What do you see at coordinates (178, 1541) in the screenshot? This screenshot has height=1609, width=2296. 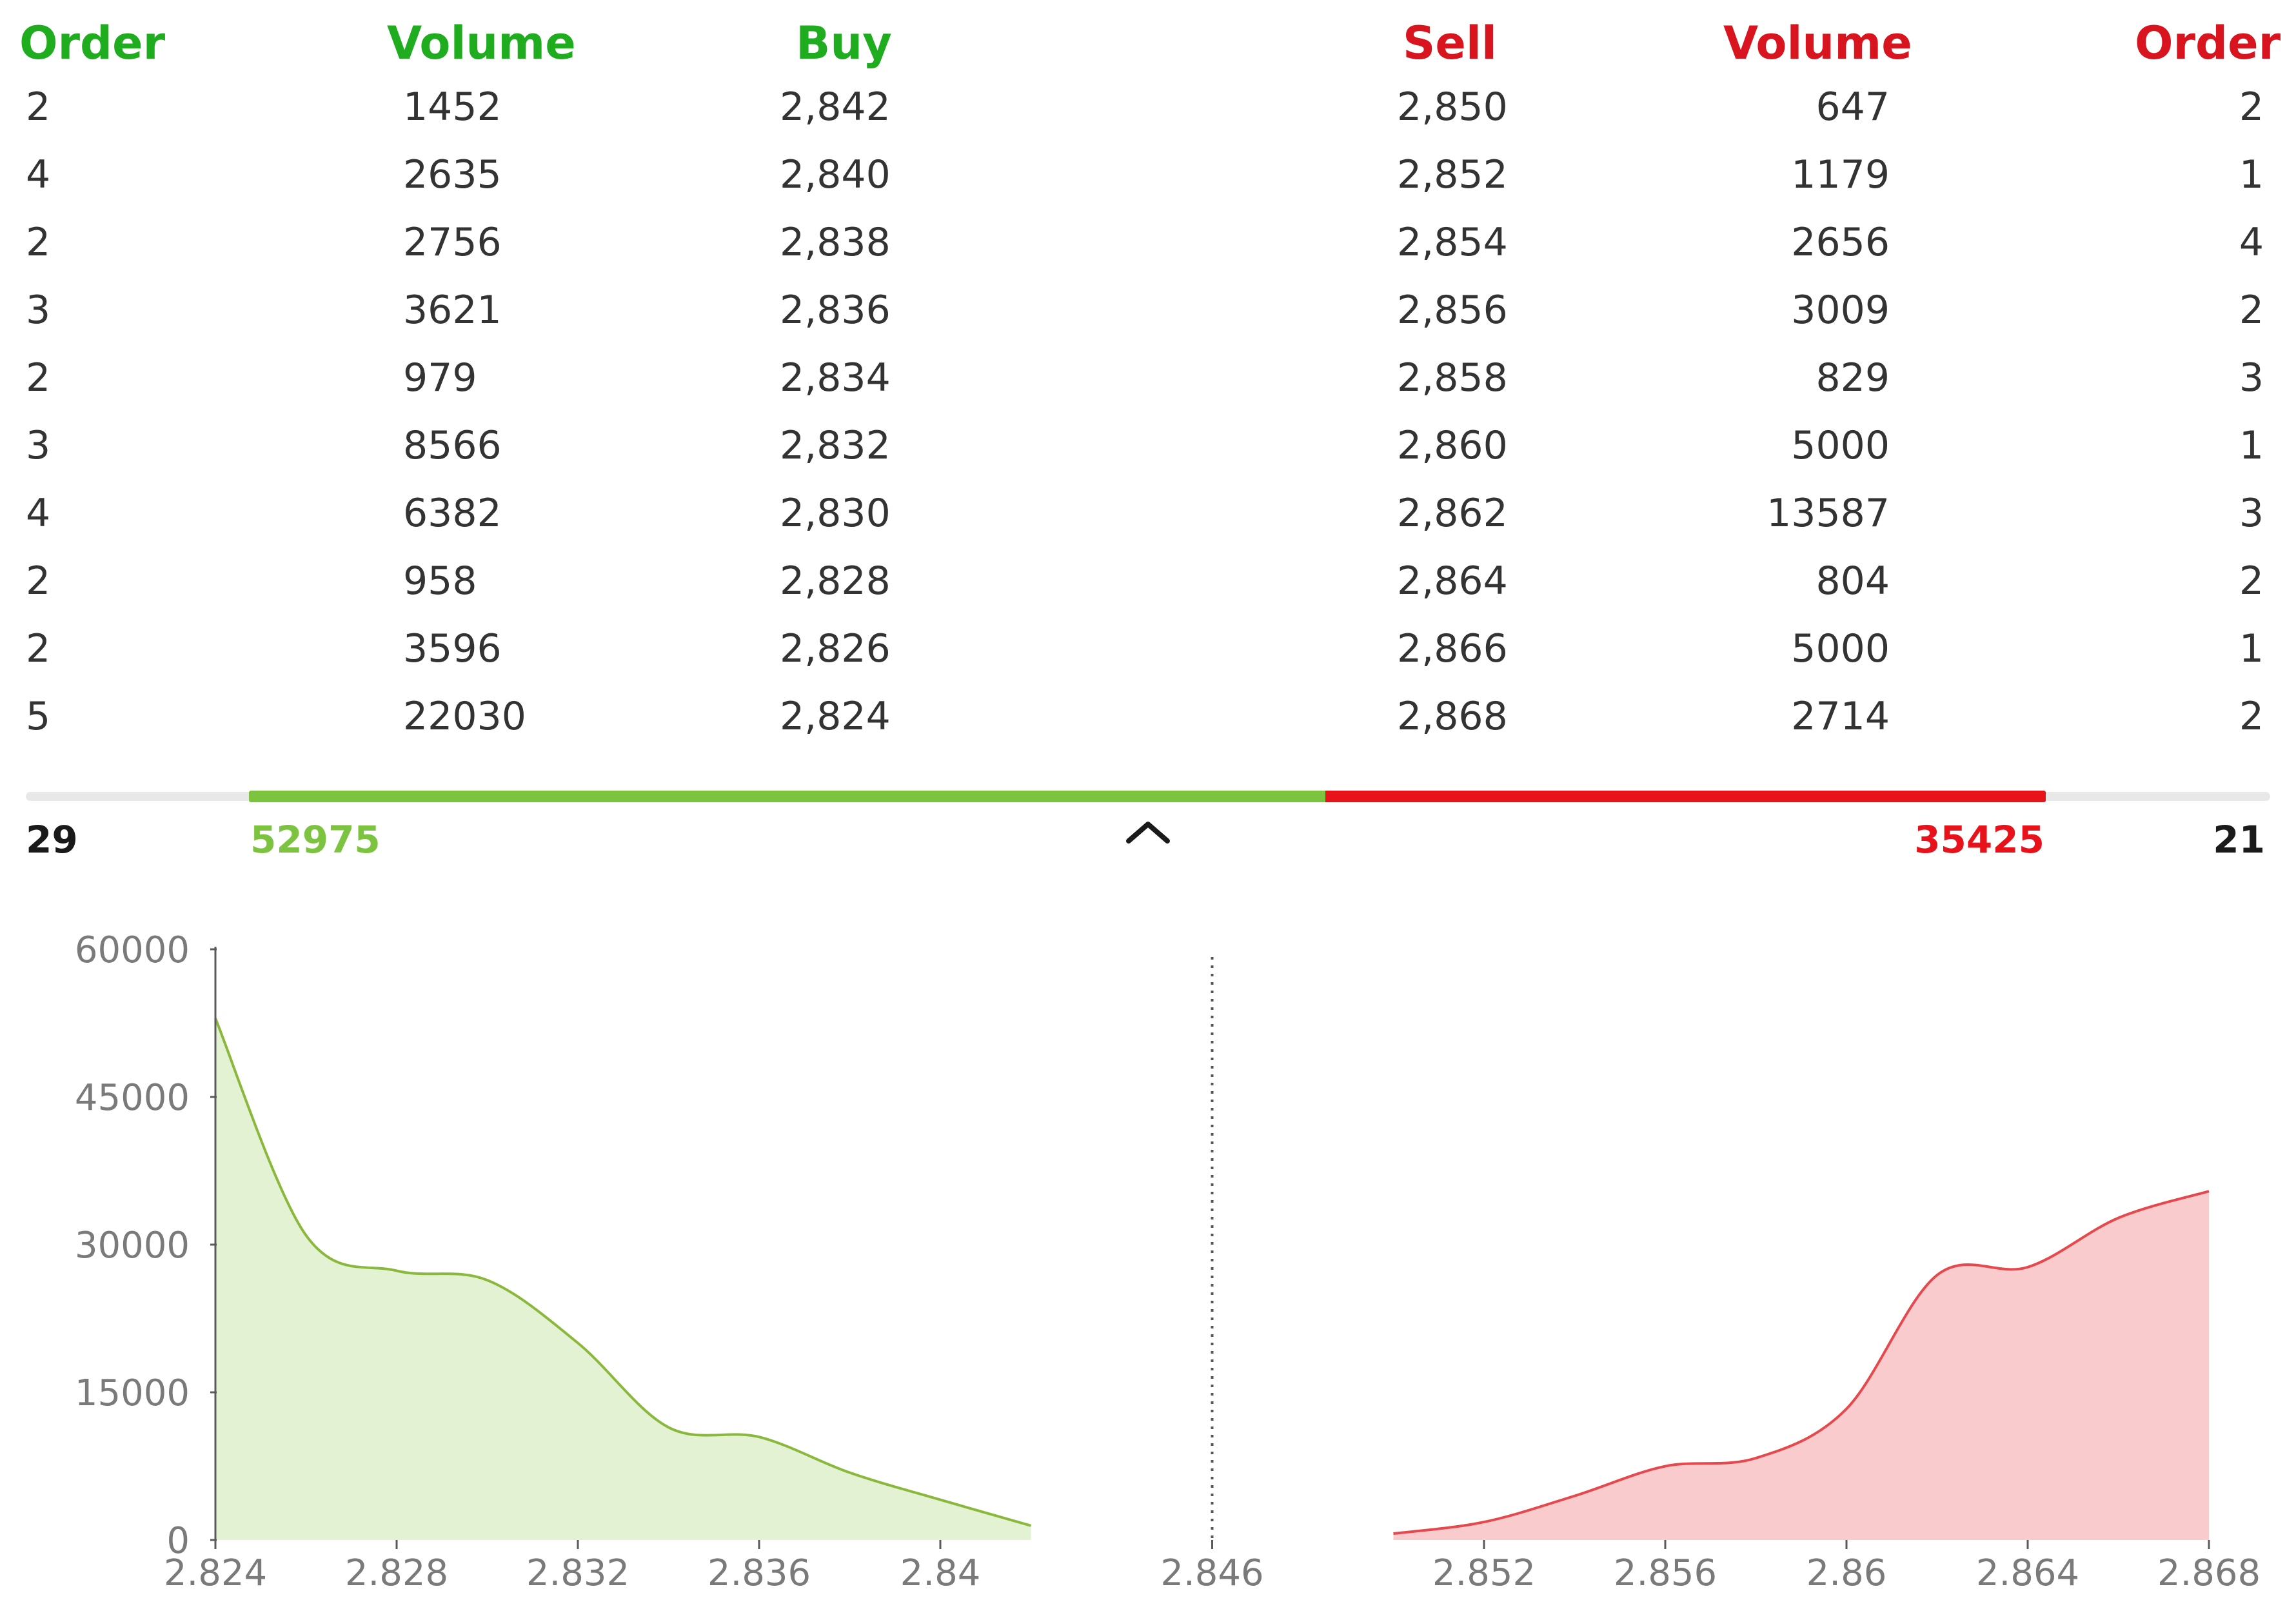 I see `y-tick-label: 0` at bounding box center [178, 1541].